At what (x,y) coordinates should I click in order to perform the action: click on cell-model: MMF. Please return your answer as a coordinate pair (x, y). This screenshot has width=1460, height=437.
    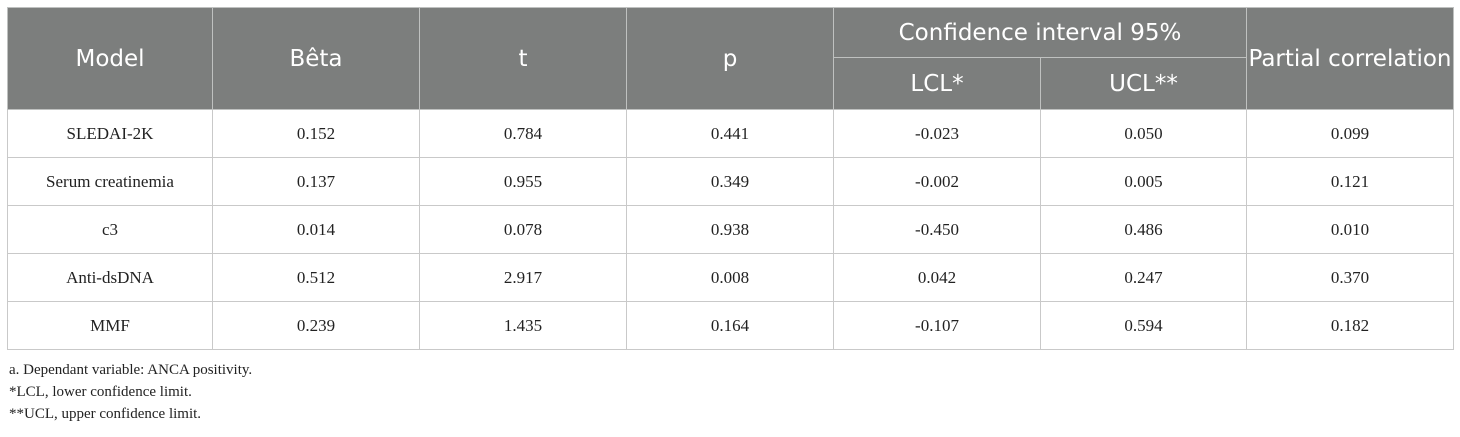
    Looking at the image, I should click on (110, 325).